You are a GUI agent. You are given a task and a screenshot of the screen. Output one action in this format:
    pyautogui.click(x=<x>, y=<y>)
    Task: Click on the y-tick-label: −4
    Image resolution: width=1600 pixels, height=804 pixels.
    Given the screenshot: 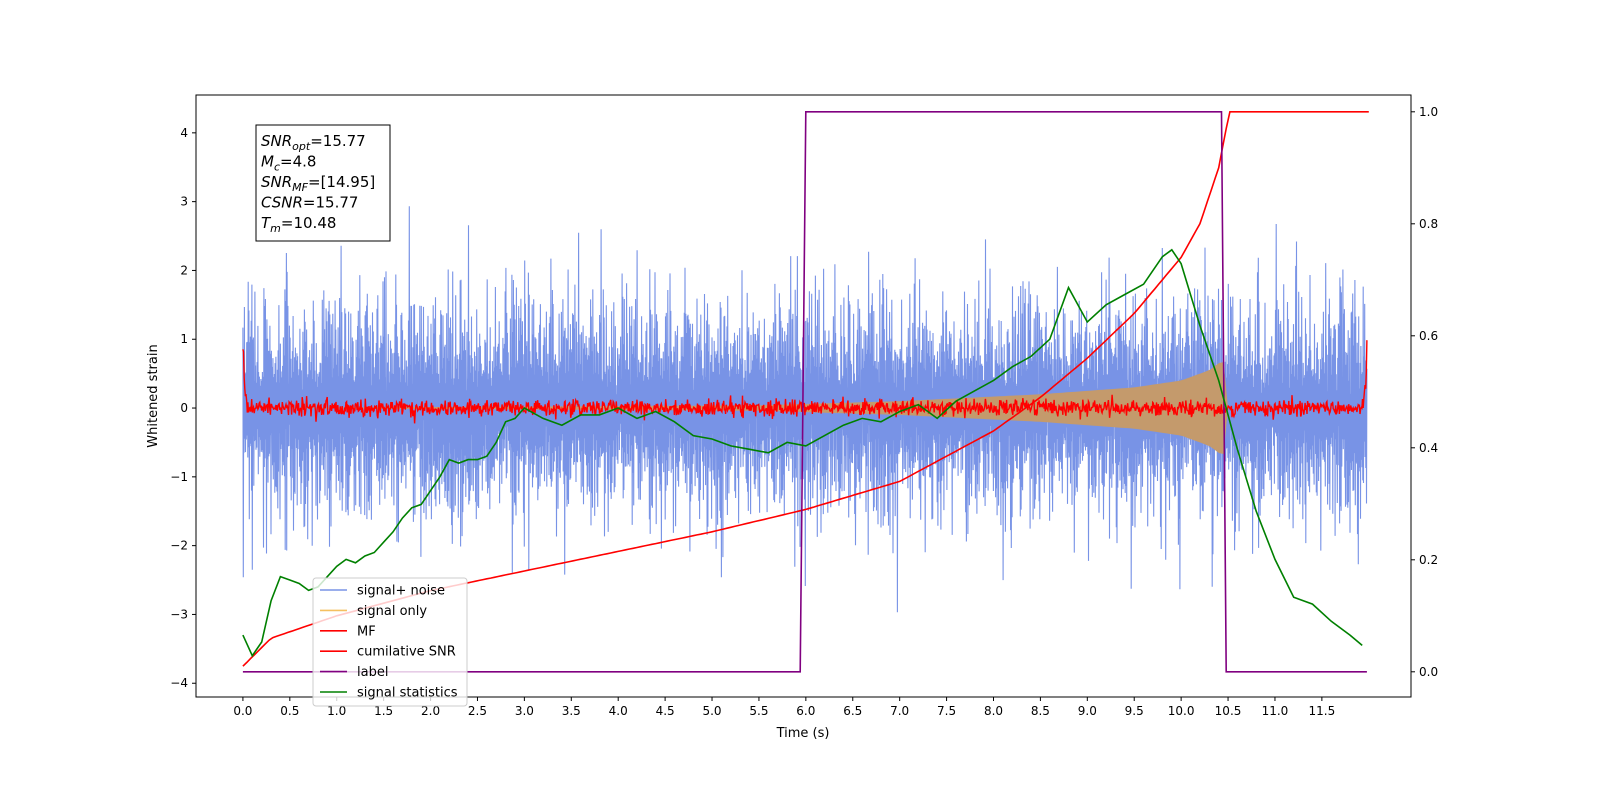 What is the action you would take?
    pyautogui.click(x=179, y=683)
    